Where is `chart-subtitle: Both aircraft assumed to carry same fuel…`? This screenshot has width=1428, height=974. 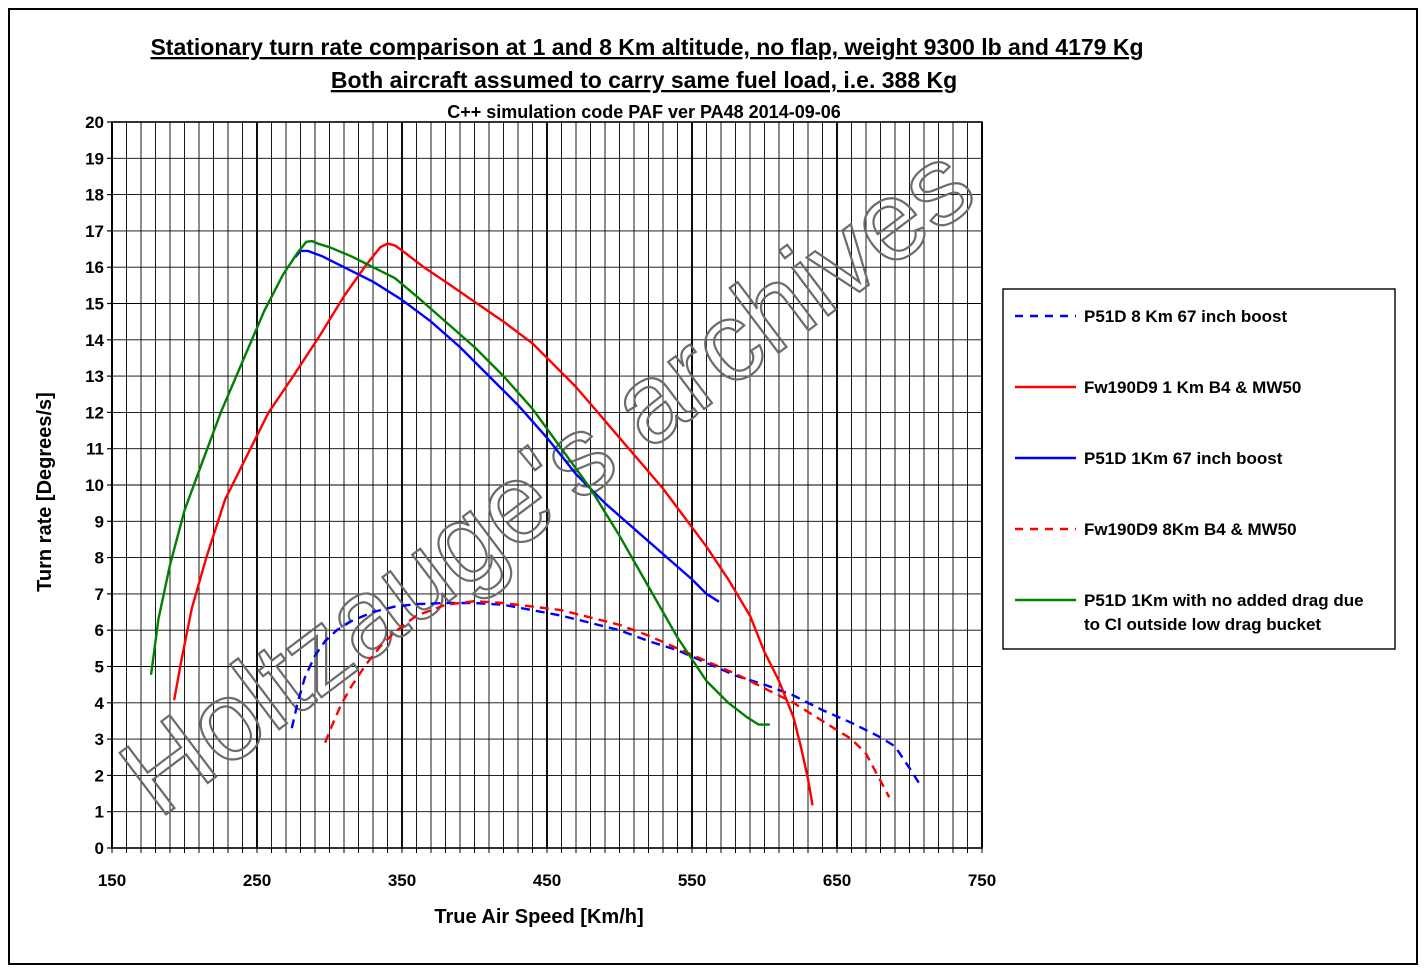
chart-subtitle: Both aircraft assumed to carry same fuel… is located at coordinates (644, 80).